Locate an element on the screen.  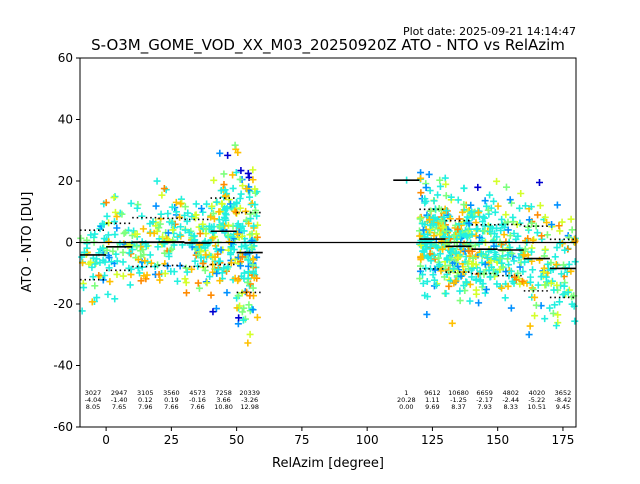
x-tick-label: 50 is located at coordinates (236, 440).